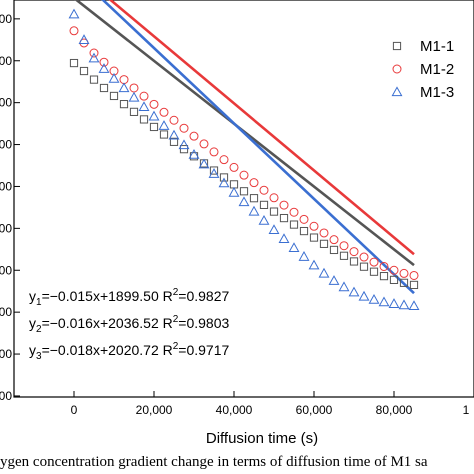 The image size is (474, 474). What do you see at coordinates (422, 69) in the screenshot?
I see `legend: M1-1 M1-2 M1-3` at bounding box center [422, 69].